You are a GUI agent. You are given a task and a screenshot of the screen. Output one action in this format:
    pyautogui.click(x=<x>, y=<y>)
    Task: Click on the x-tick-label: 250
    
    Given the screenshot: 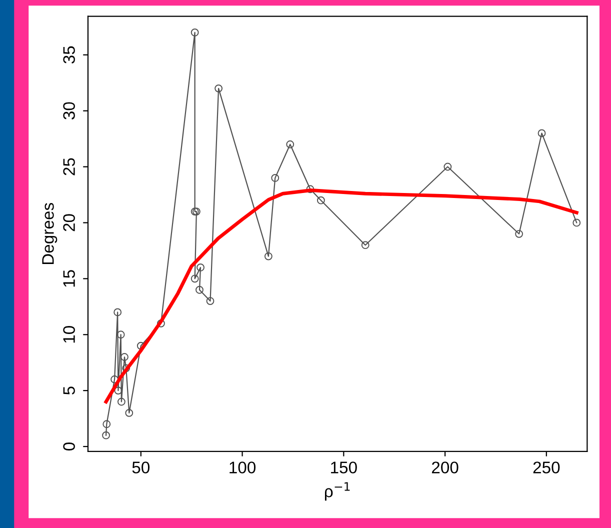 What is the action you would take?
    pyautogui.click(x=546, y=468)
    